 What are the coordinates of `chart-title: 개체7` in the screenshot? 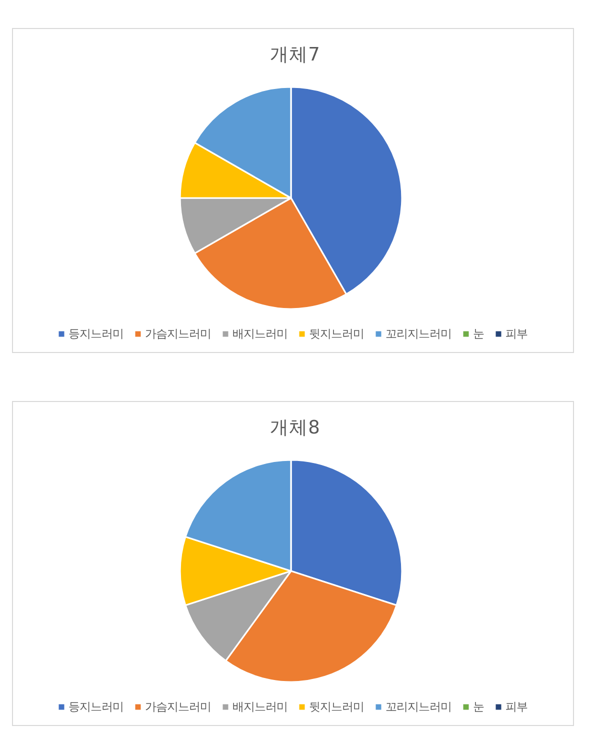 It's located at (295, 55).